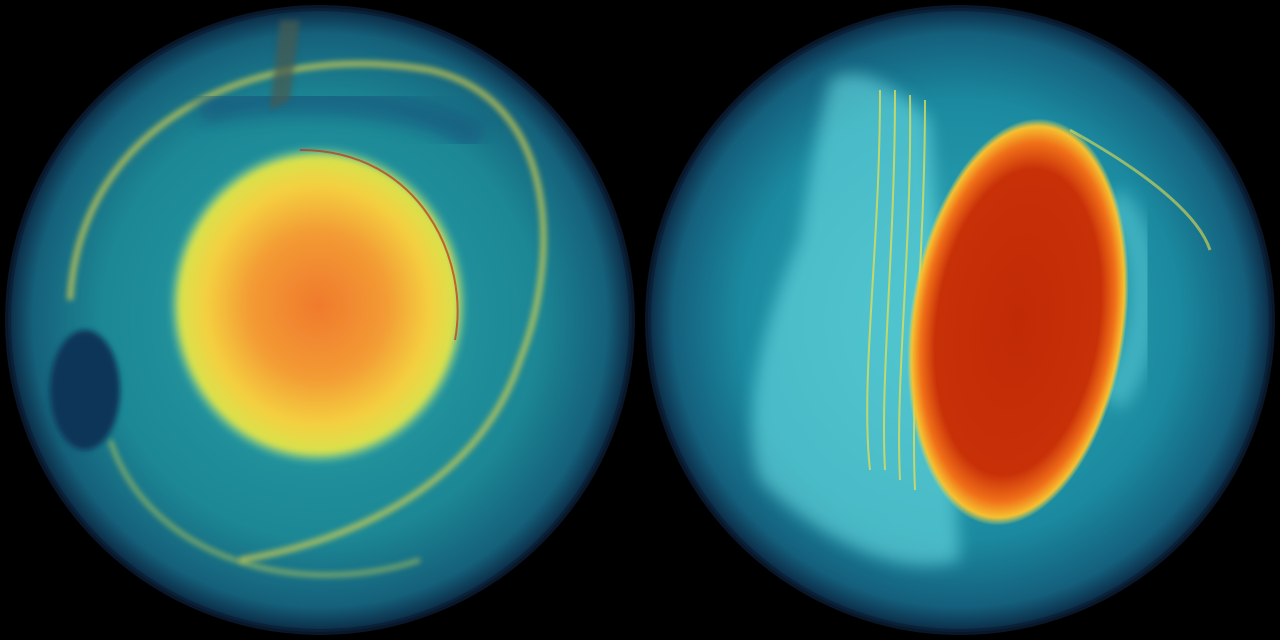 The image size is (1280, 640). Describe the element at coordinates (318, 305) in the screenshot. I see `vortex-core` at that location.